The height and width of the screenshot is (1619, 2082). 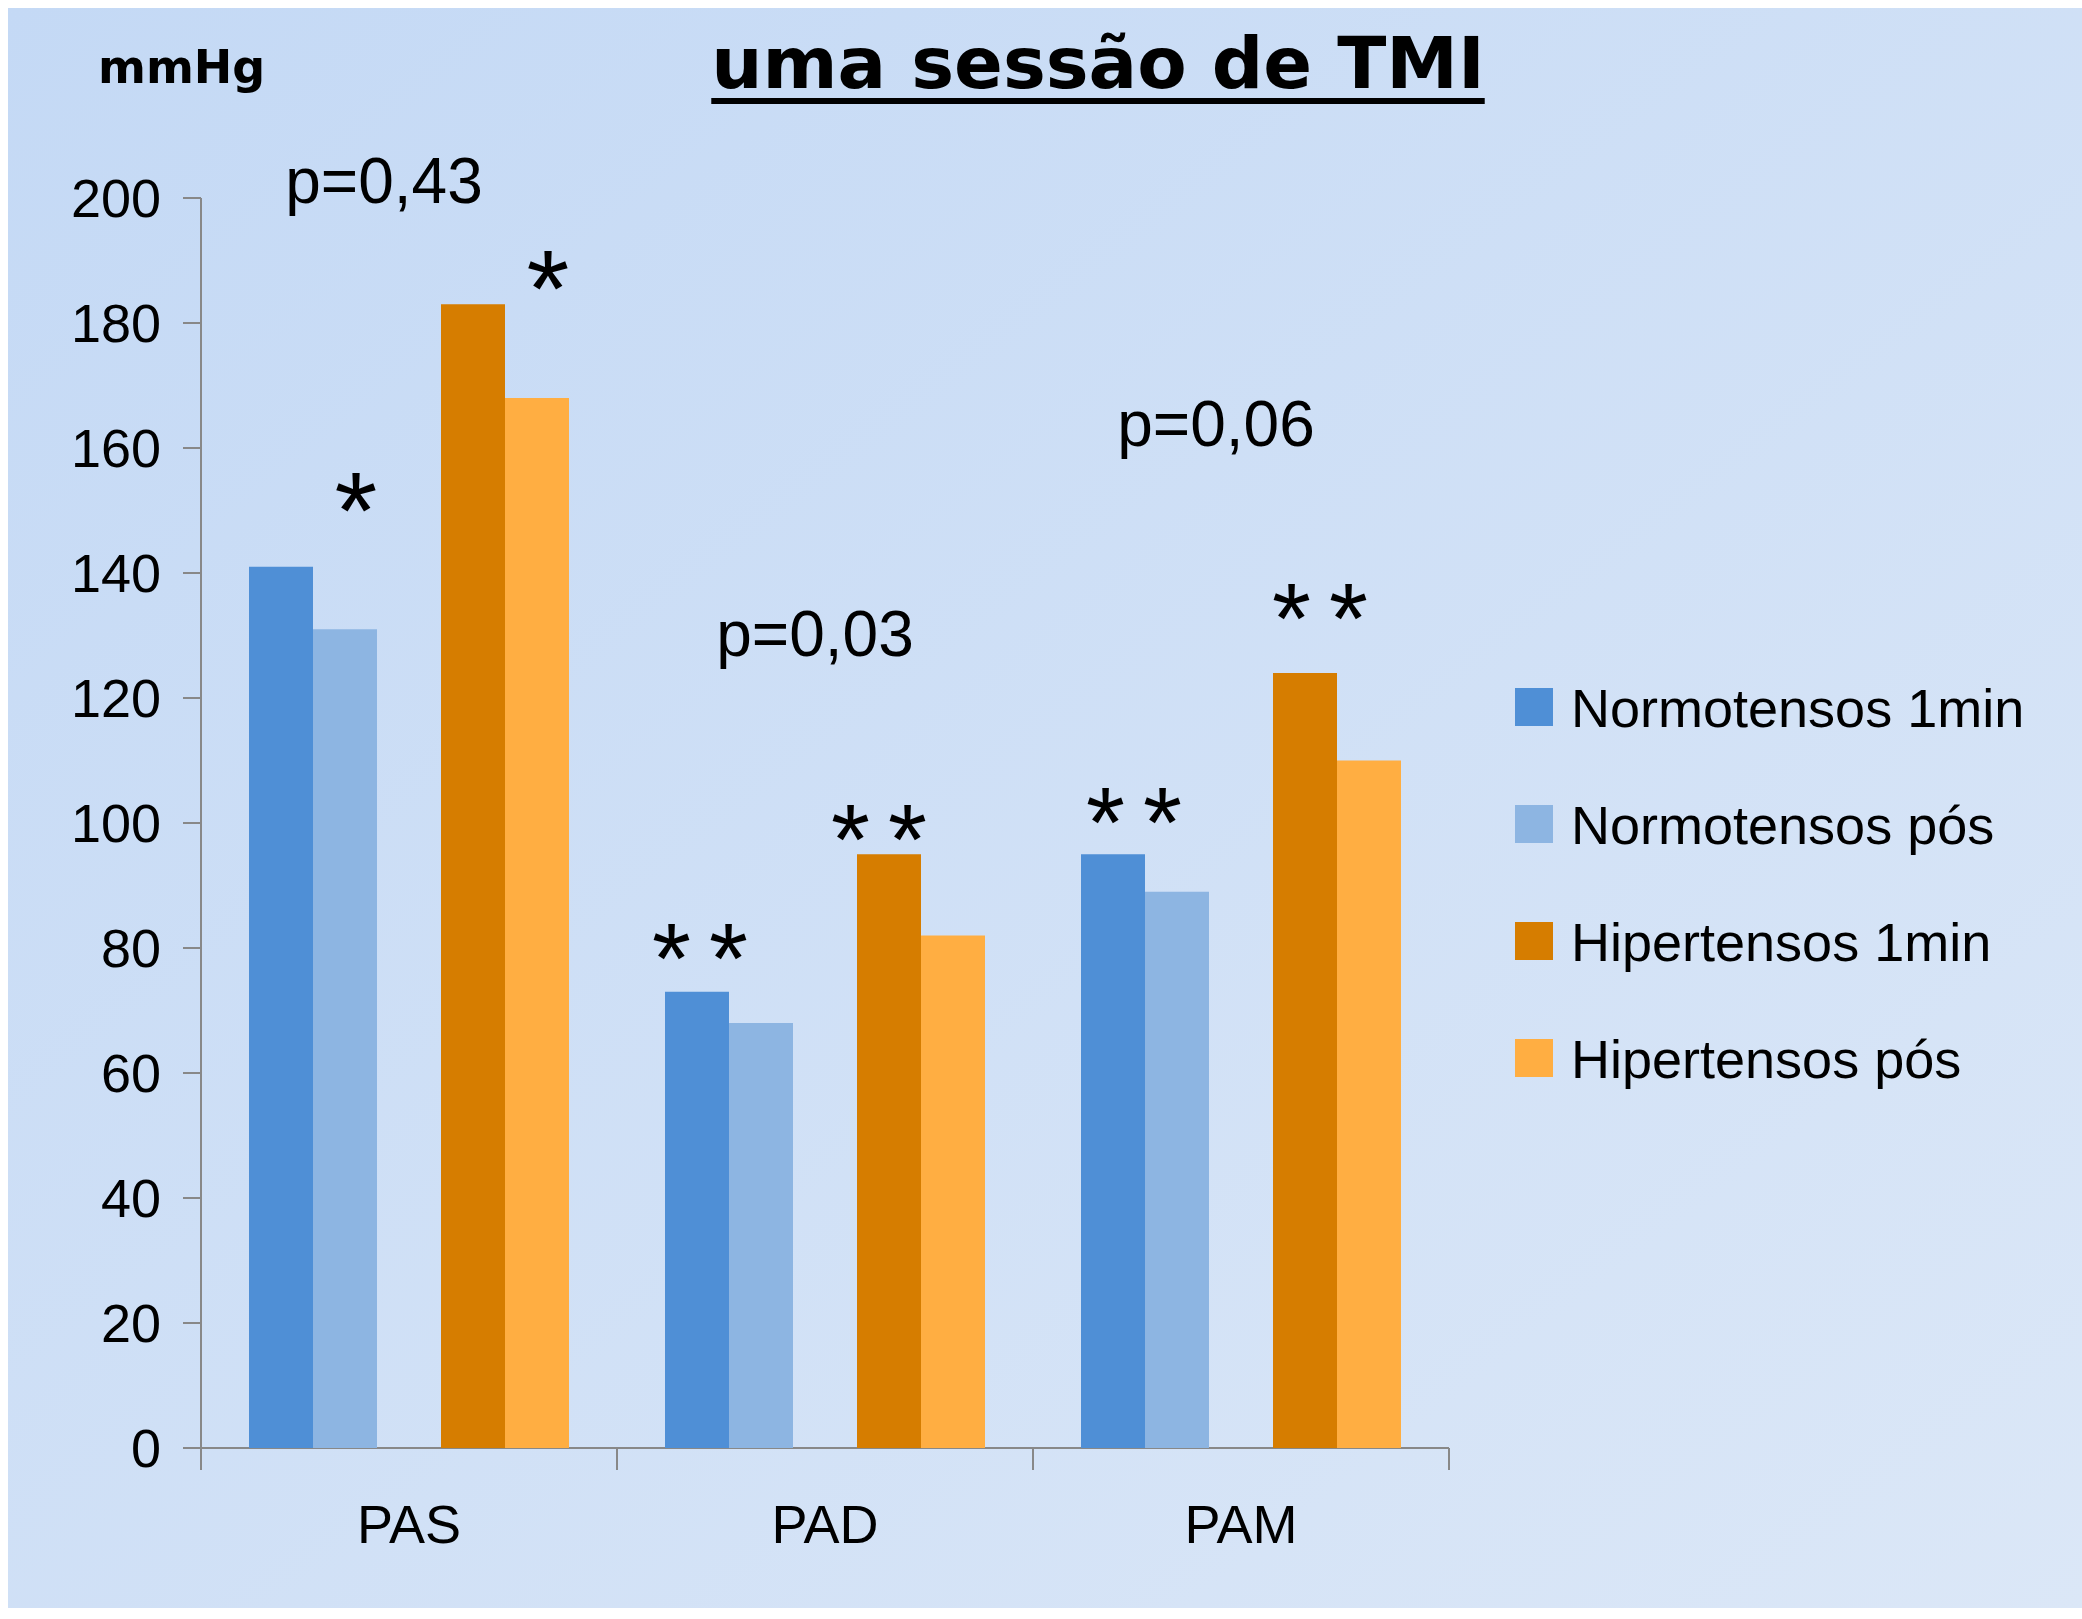 What do you see at coordinates (384, 181) in the screenshot?
I see `annotation: p=0,43` at bounding box center [384, 181].